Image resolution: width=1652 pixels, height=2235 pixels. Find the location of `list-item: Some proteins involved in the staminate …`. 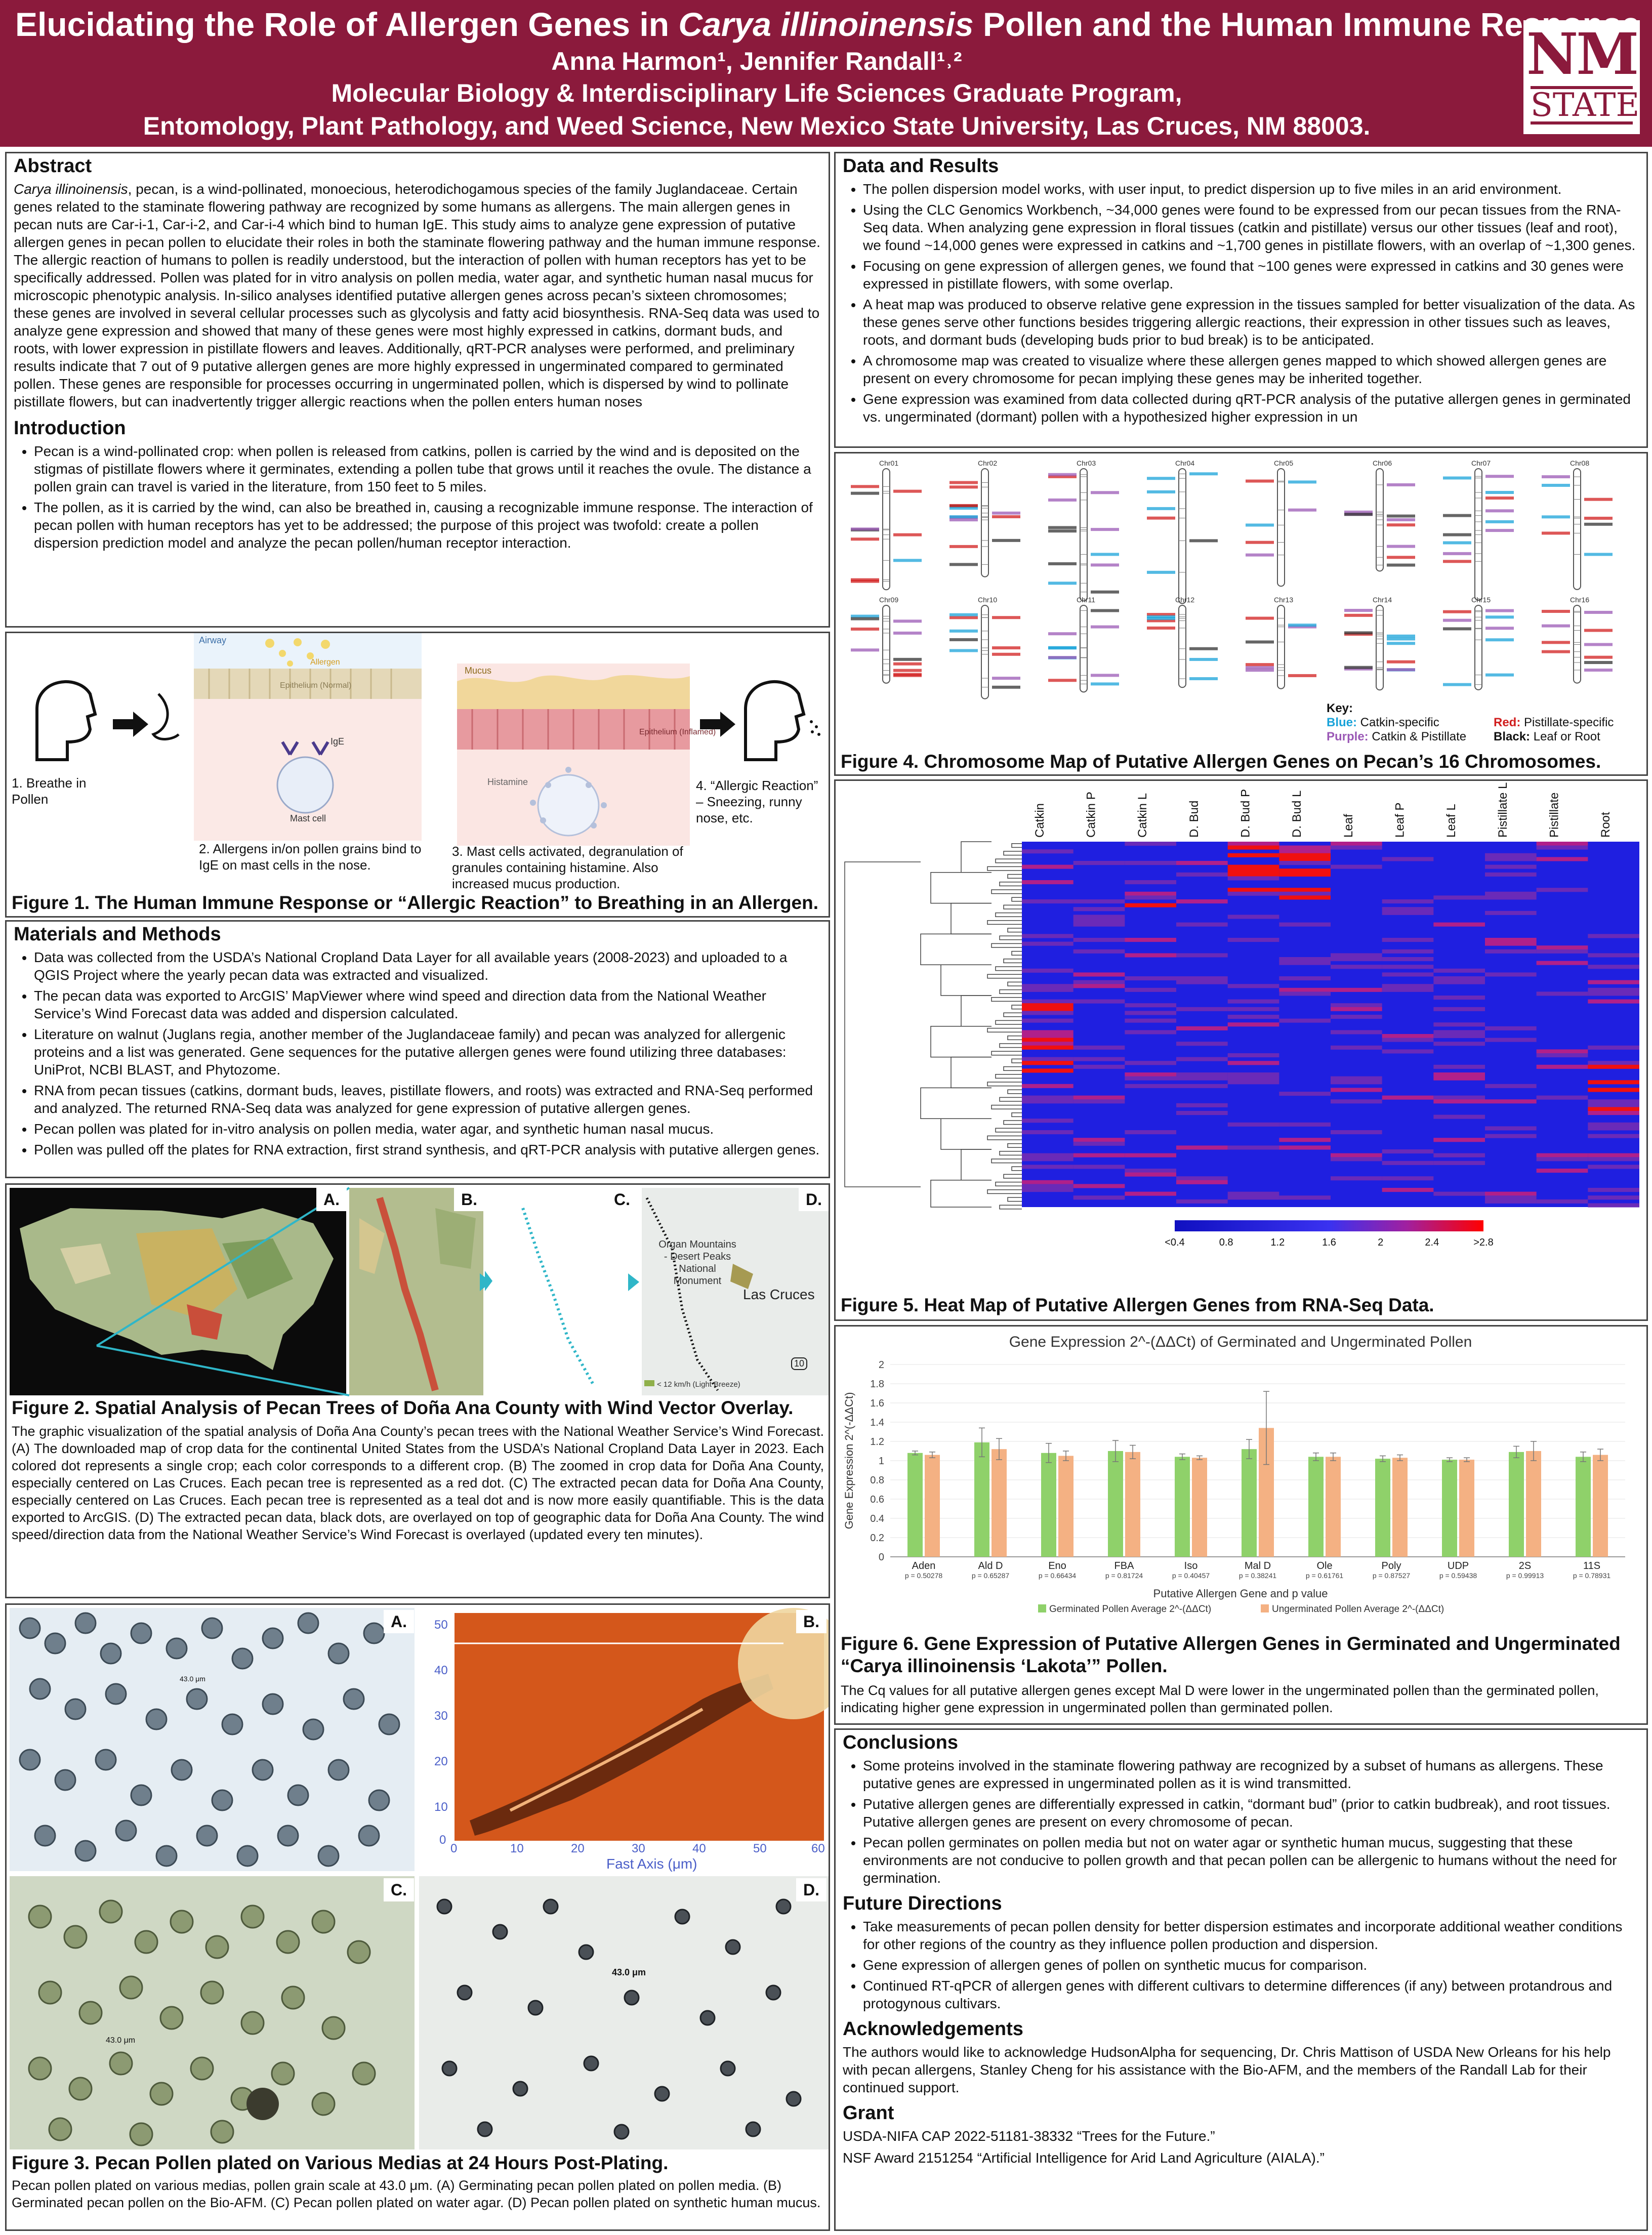

list-item: Some proteins involved in the staminate … is located at coordinates (1251, 1774).